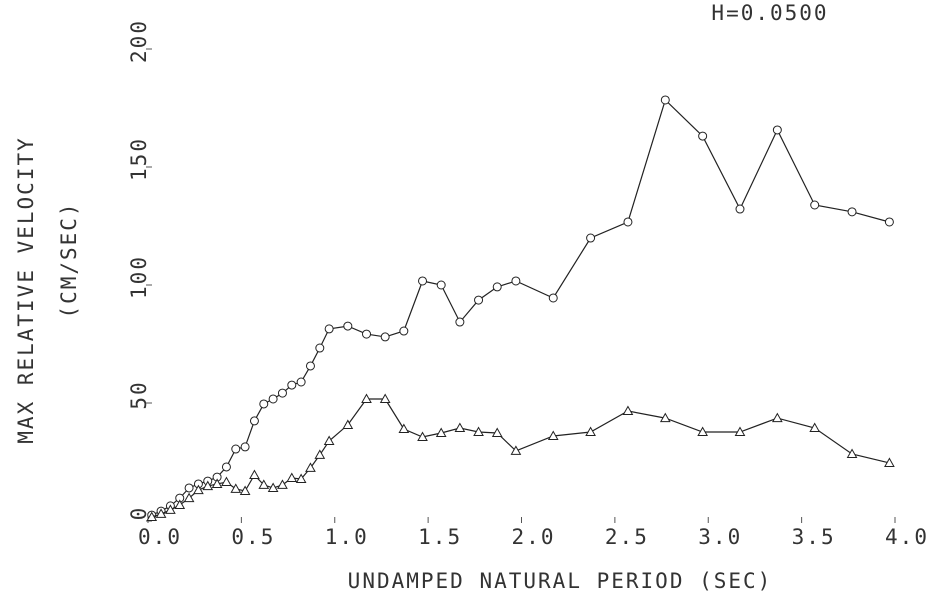 Image resolution: width=946 pixels, height=600 pixels. What do you see at coordinates (907, 537) in the screenshot?
I see `x-tick-label: 4.0` at bounding box center [907, 537].